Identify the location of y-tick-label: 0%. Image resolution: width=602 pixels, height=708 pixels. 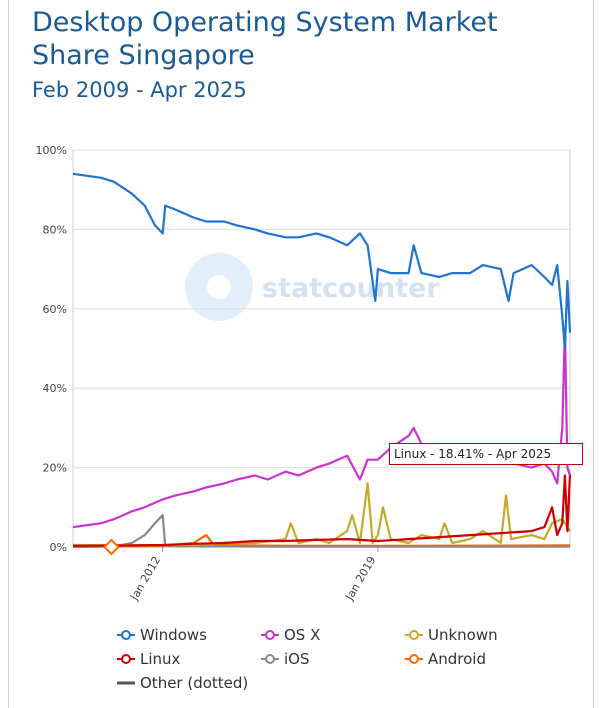
(58, 547).